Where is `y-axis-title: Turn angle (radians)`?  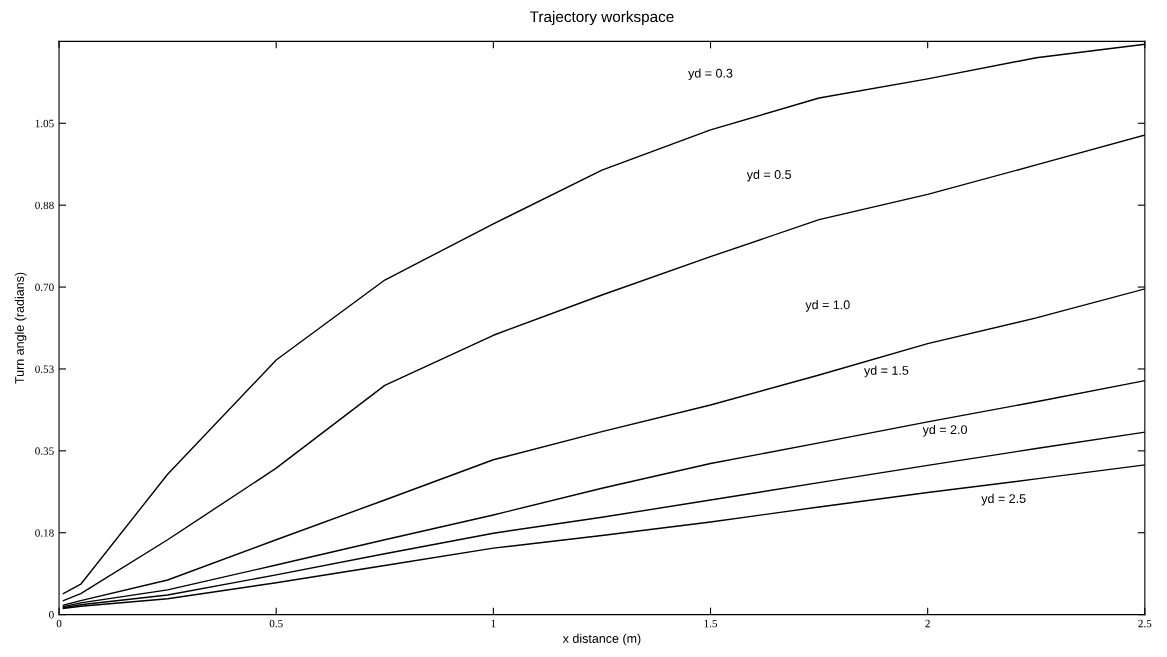
y-axis-title: Turn angle (radians) is located at coordinates (20, 328).